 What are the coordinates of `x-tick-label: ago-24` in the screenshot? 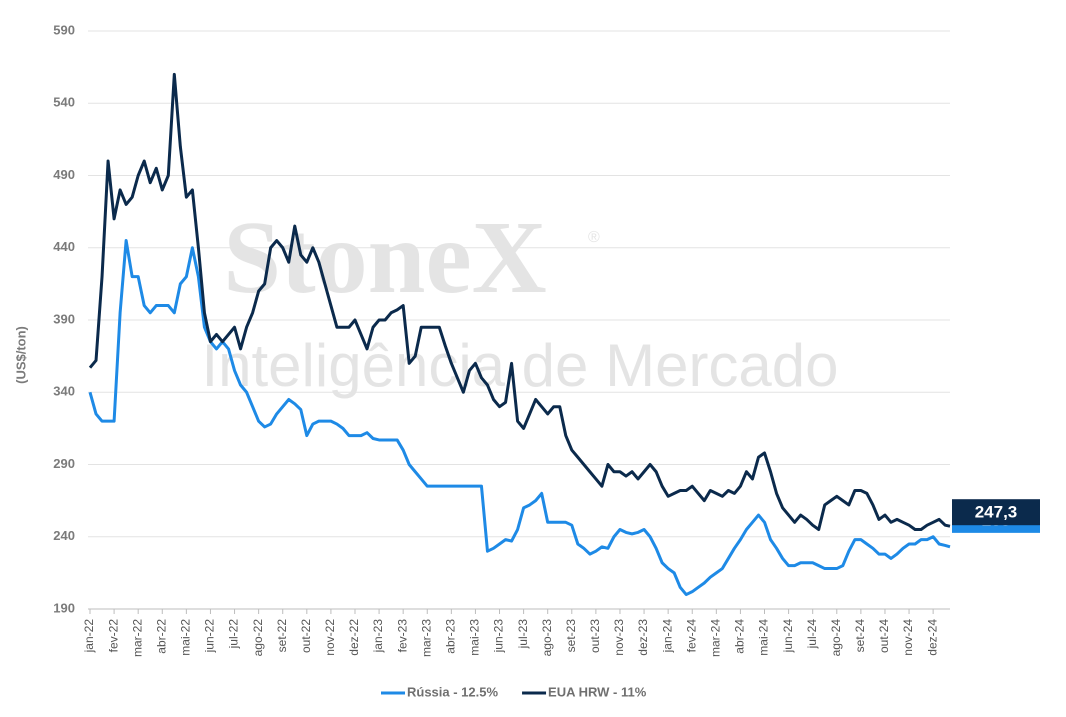 It's located at (836, 638).